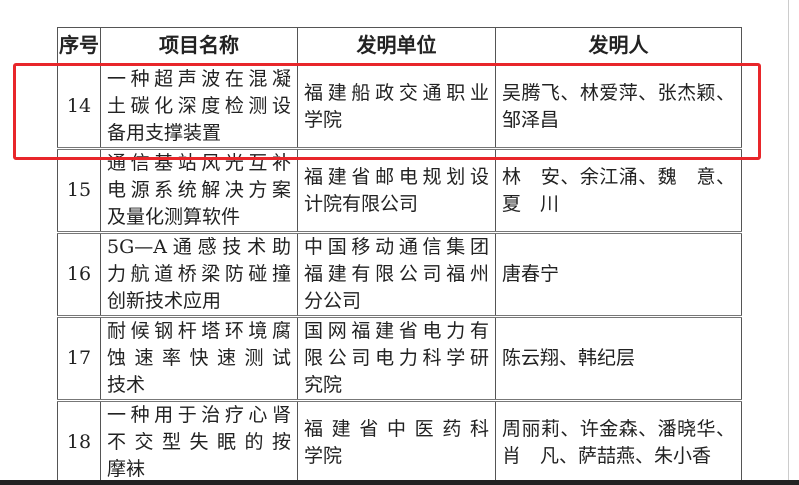  Describe the element at coordinates (396, 190) in the screenshot. I see `cell-org: 福建省邮电规划设 计院有限公司` at that location.